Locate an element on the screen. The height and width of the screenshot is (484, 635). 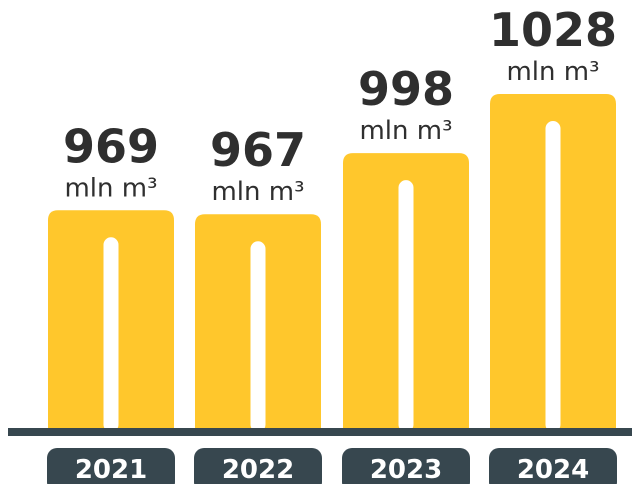
category-label: 2022 is located at coordinates (258, 469).